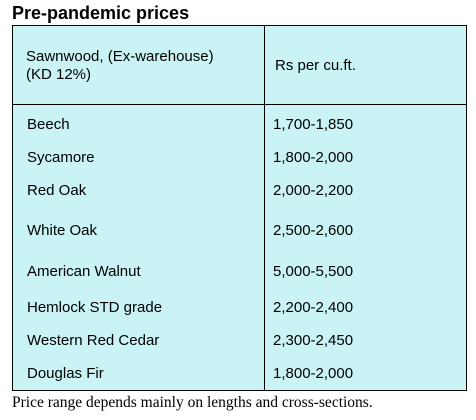 The image size is (476, 420). Describe the element at coordinates (120, 66) in the screenshot. I see `species-column-header: Sawnwood, (Ex-warehouse) (KD 12%)` at that location.